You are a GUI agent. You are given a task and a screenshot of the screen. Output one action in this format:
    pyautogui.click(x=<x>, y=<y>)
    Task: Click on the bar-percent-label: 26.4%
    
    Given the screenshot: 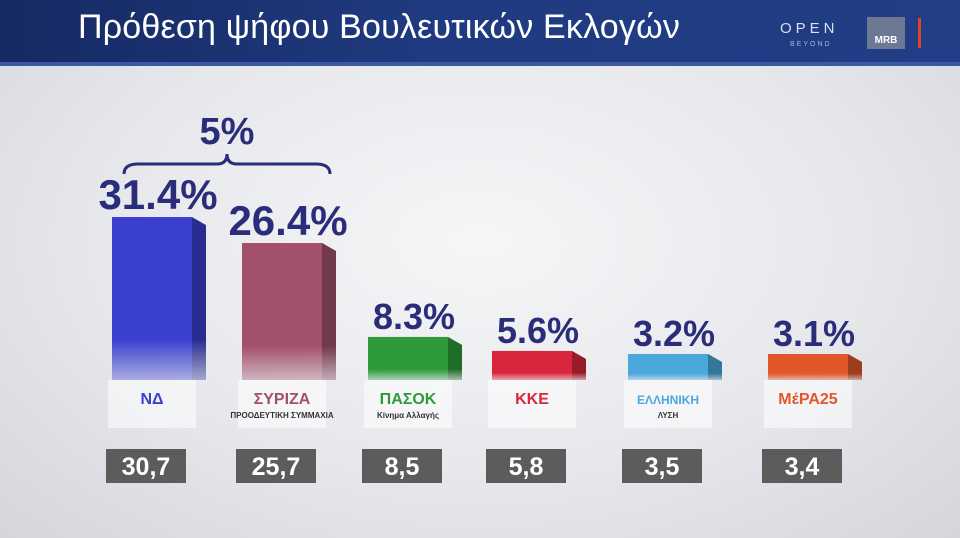 What is the action you would take?
    pyautogui.click(x=287, y=220)
    